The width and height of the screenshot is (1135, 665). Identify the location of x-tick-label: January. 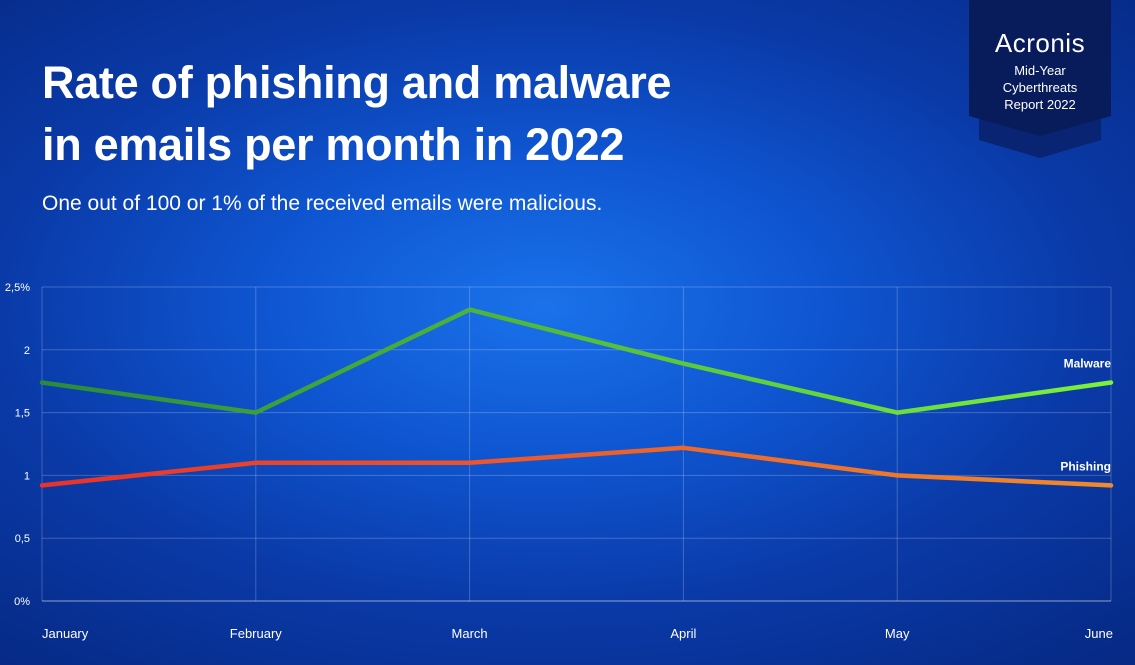
(65, 633).